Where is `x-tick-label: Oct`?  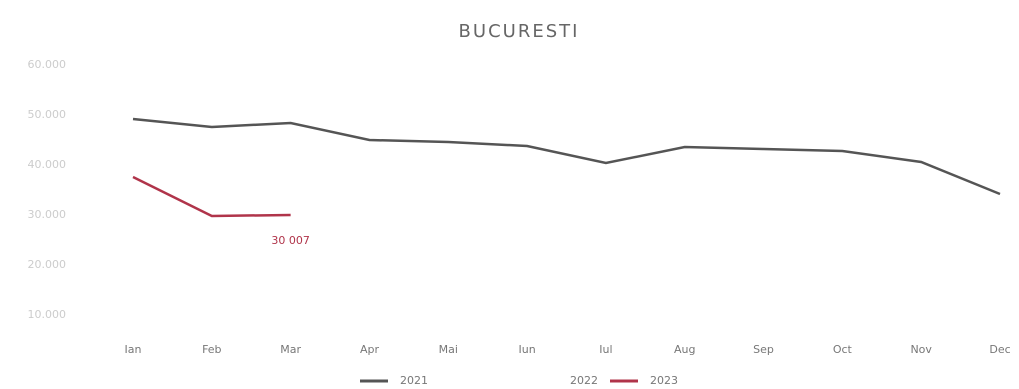
x-tick-label: Oct is located at coordinates (843, 349).